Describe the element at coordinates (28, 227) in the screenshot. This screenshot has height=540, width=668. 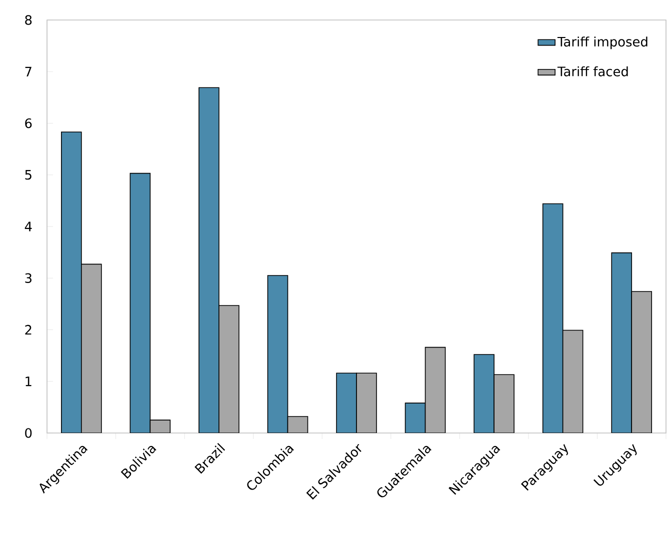
I see `y-tick-label: 4` at that location.